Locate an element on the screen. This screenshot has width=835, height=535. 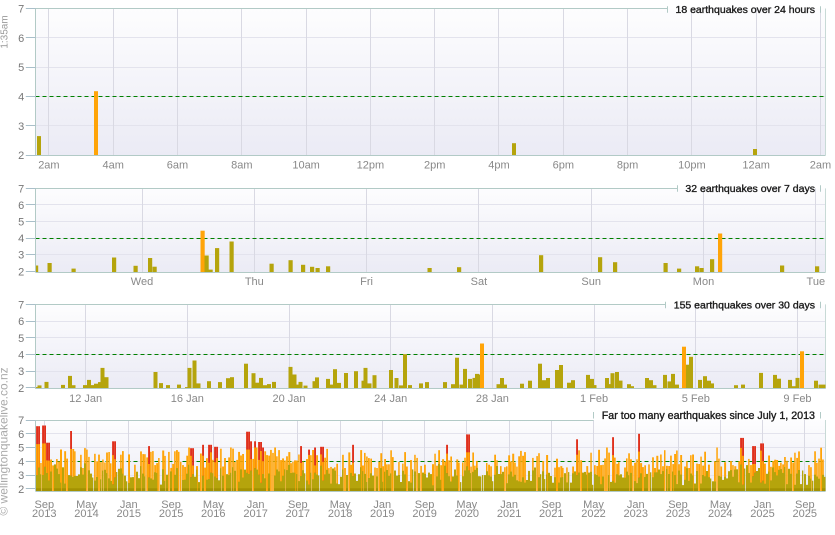
svg-text: 9 Feb is located at coordinates (797, 399).